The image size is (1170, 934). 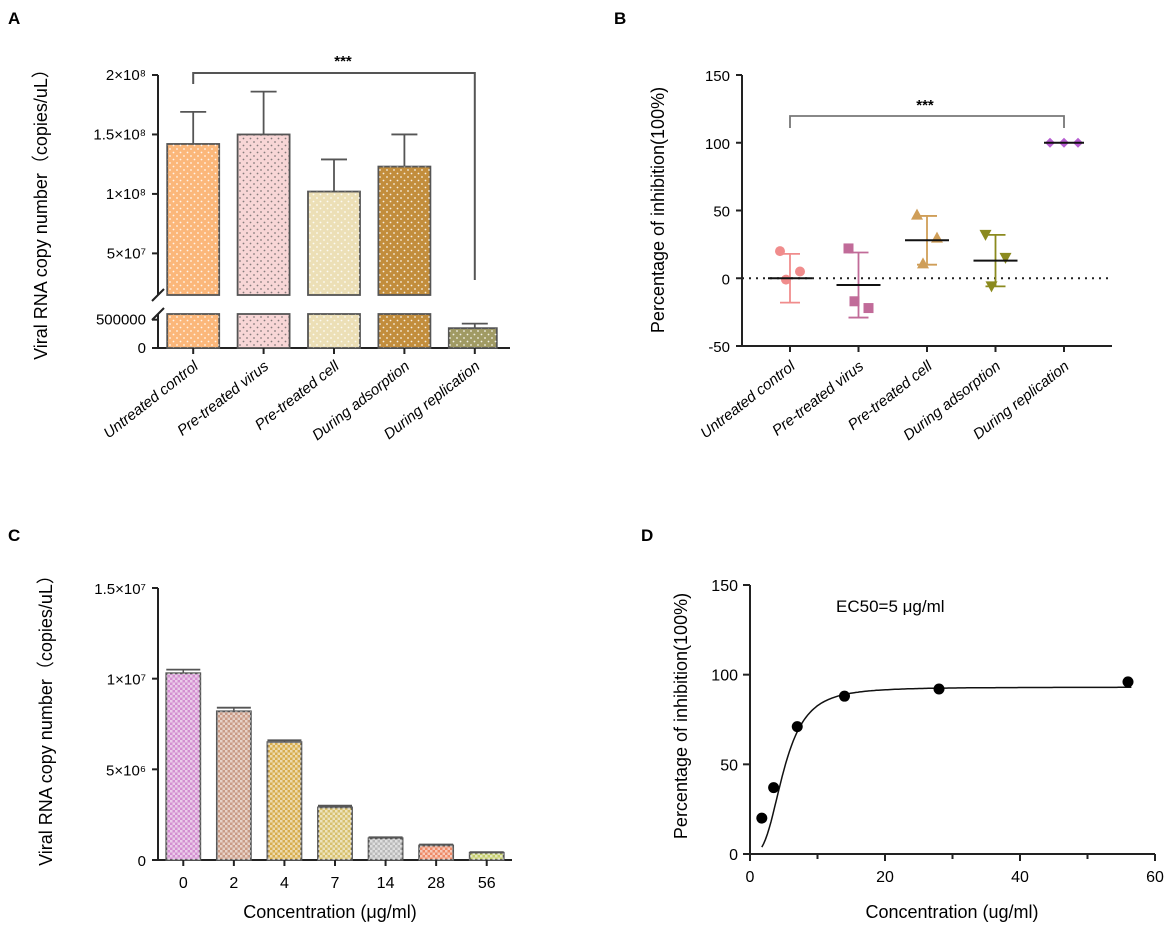 What do you see at coordinates (681, 716) in the screenshot?
I see `panel-d-y-axis-title: Percentage of inhibition(100%)` at bounding box center [681, 716].